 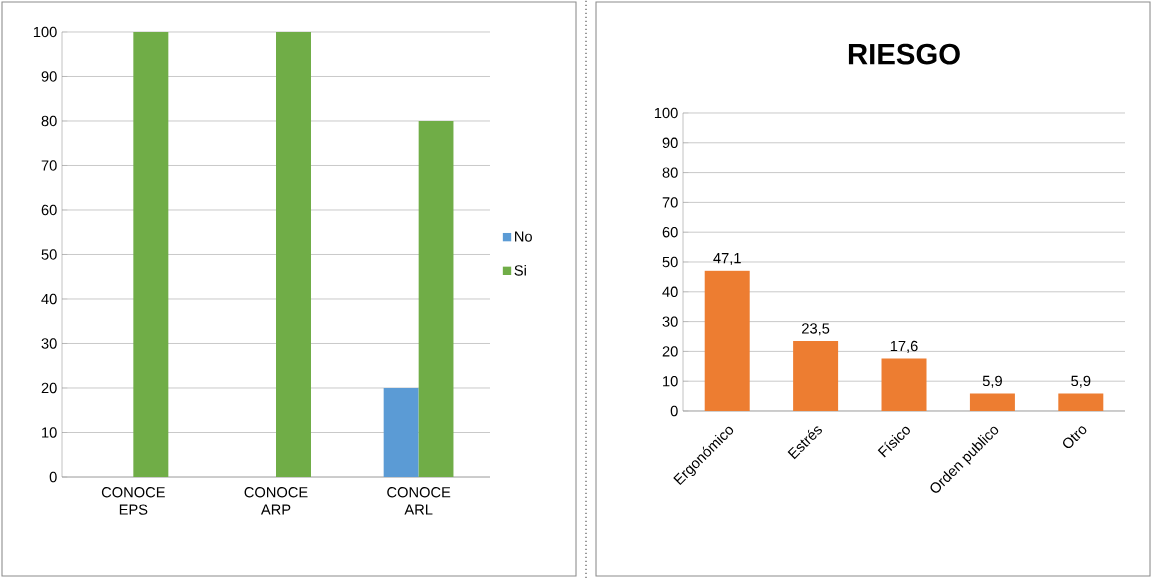 I want to click on x-tick-label: CONOCE EPS, so click(x=133, y=501).